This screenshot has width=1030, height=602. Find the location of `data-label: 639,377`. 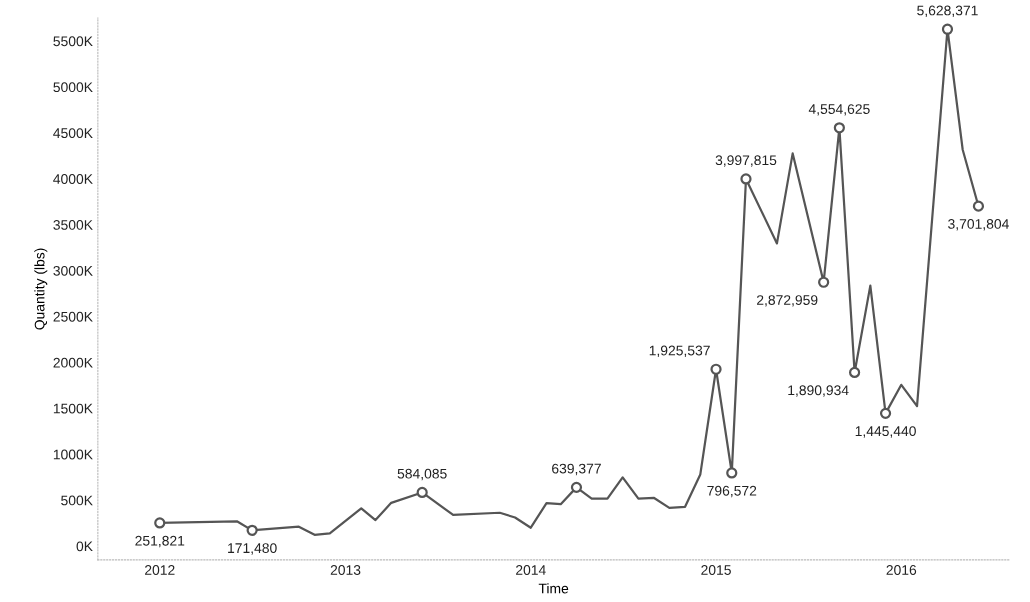

data-label: 639,377 is located at coordinates (576, 469).